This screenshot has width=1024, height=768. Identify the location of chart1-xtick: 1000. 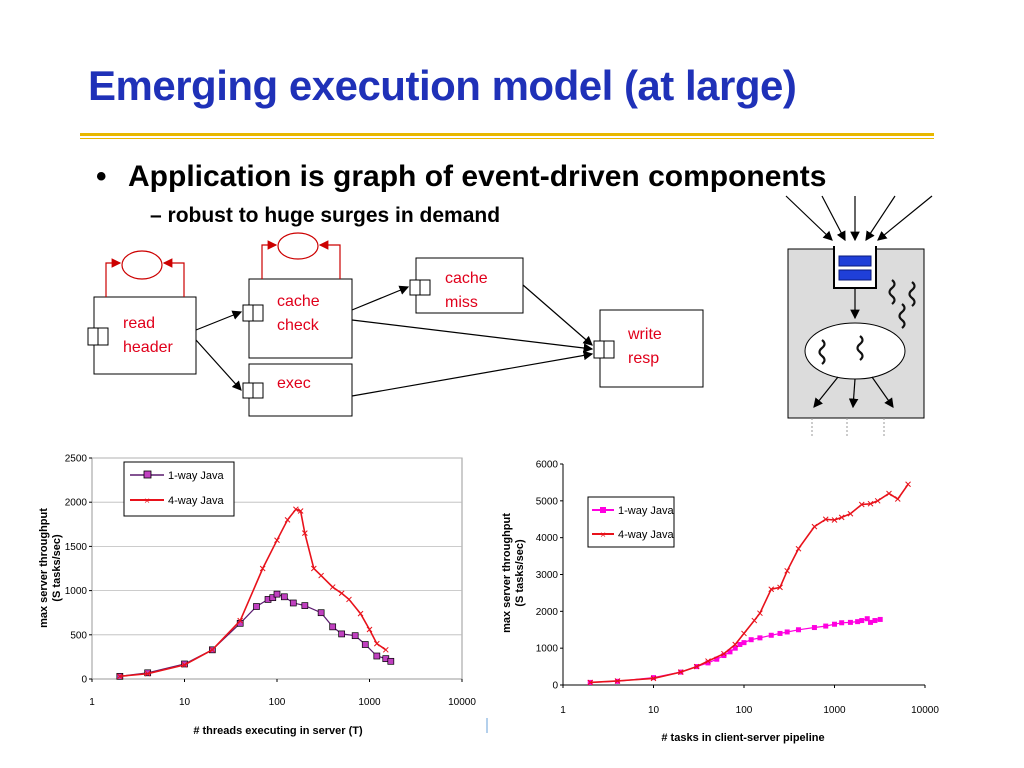
(369, 702).